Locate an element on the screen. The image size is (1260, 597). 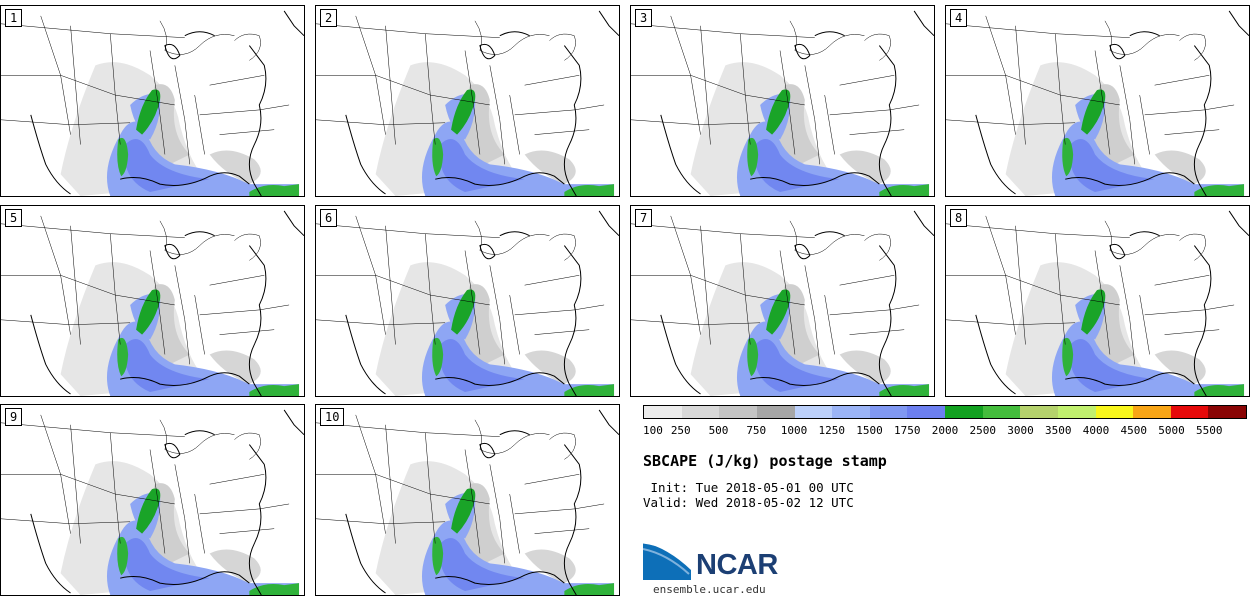
map-panel-3: 3 is located at coordinates (782, 101).